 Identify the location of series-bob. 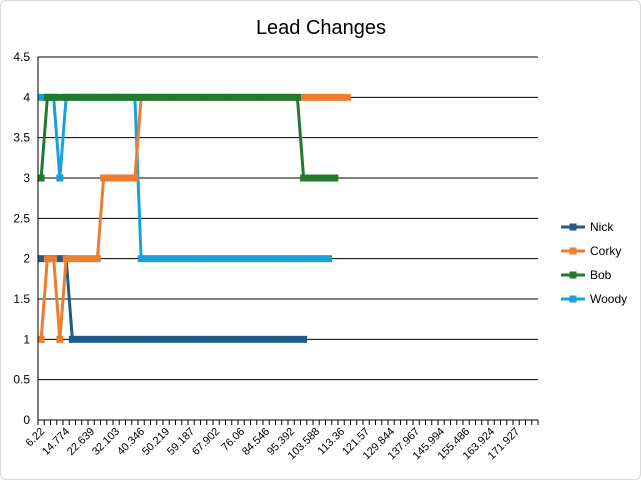
(188, 137).